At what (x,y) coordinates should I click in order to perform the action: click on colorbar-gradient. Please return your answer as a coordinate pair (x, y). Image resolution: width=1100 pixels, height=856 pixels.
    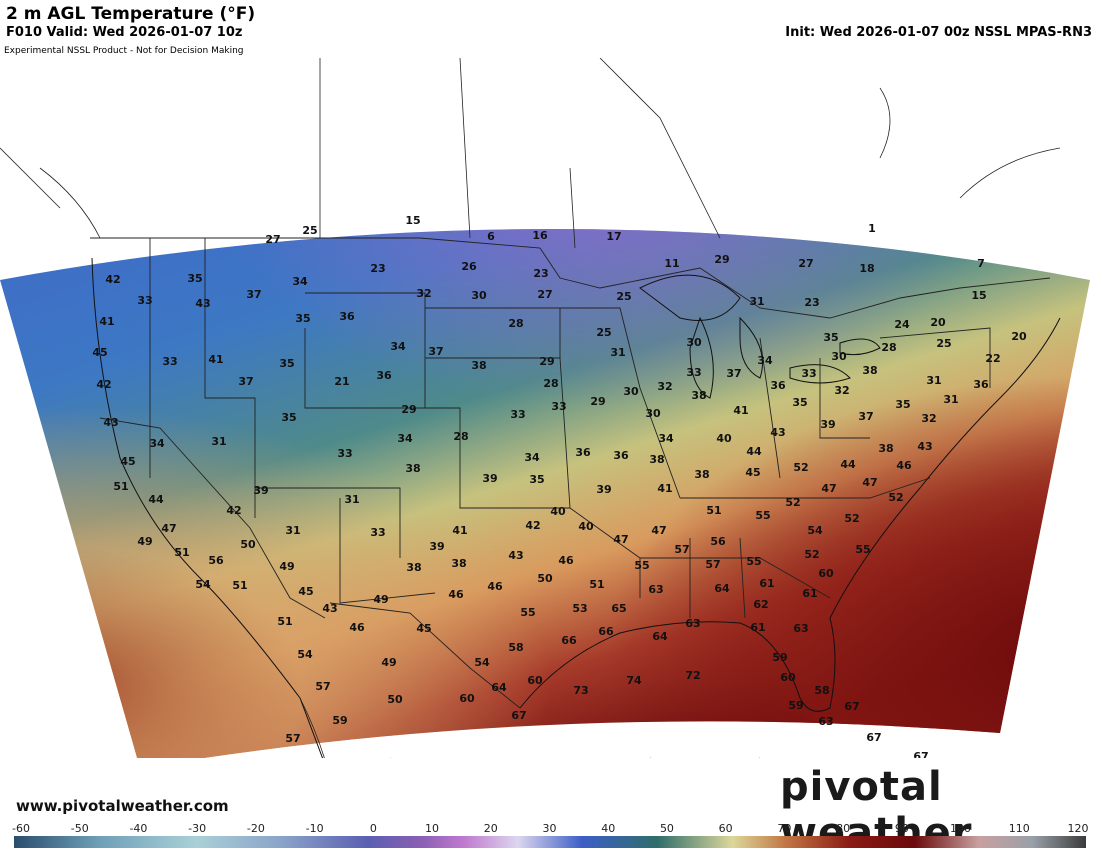
    Looking at the image, I should click on (550, 842).